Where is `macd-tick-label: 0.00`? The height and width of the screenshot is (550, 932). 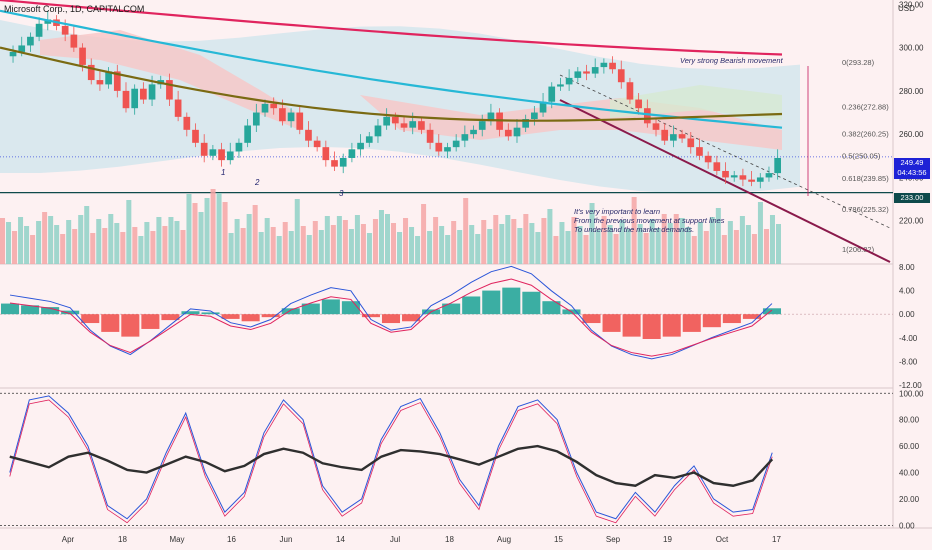
macd-tick-label: 0.00 is located at coordinates (907, 314).